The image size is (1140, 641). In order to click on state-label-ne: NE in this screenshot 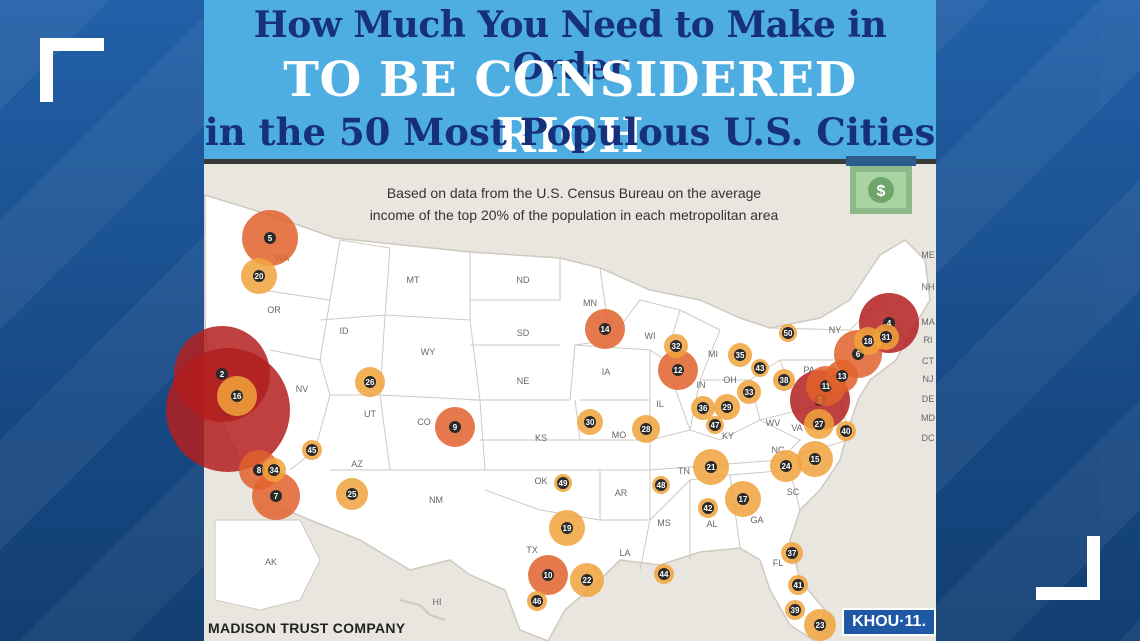, I will do `click(523, 381)`.